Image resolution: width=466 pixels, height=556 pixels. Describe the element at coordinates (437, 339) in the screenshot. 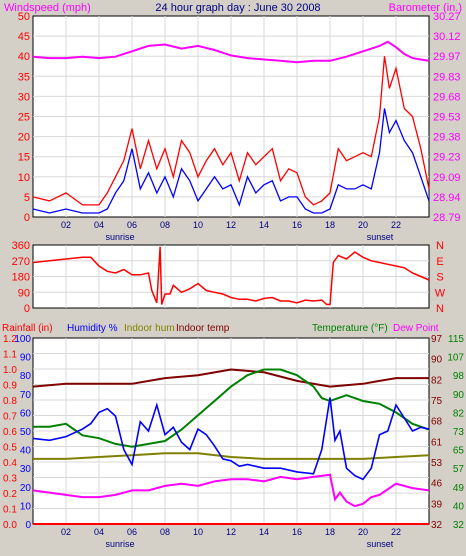

I see `temperature-tick-label: 97` at that location.